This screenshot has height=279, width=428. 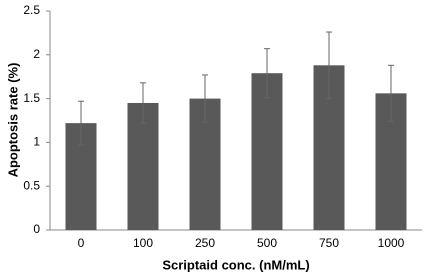 I want to click on x-tick-label: 100, so click(x=143, y=243).